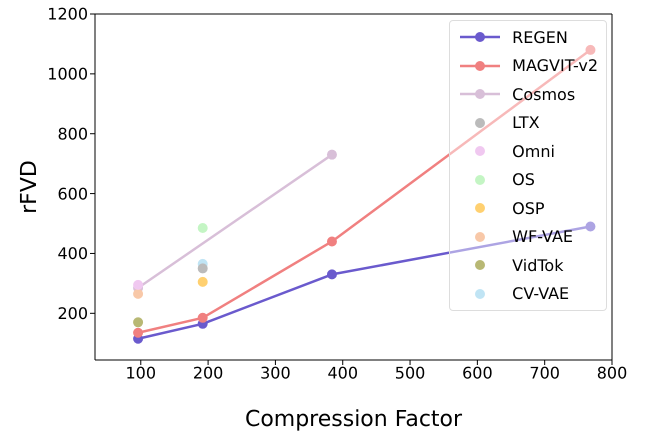 The height and width of the screenshot is (436, 651). Describe the element at coordinates (67, 74) in the screenshot. I see `y-tick-label: 1000` at that location.